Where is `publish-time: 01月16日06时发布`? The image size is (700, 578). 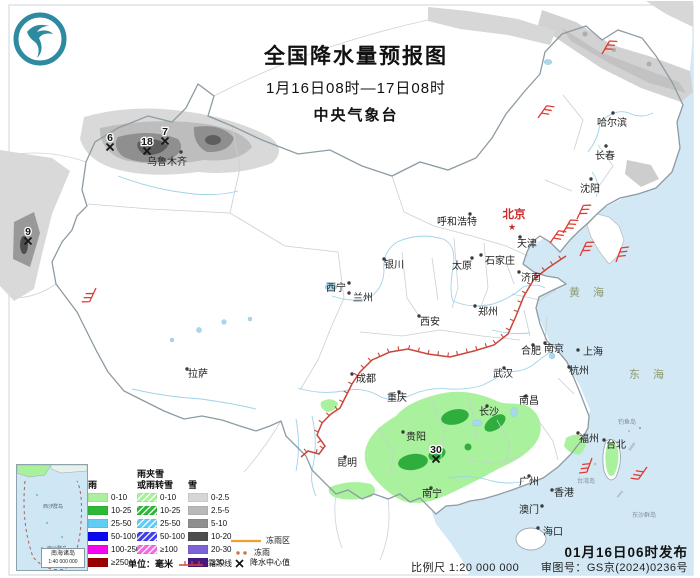
publish-time: 01月16日06时发布 is located at coordinates (626, 552).